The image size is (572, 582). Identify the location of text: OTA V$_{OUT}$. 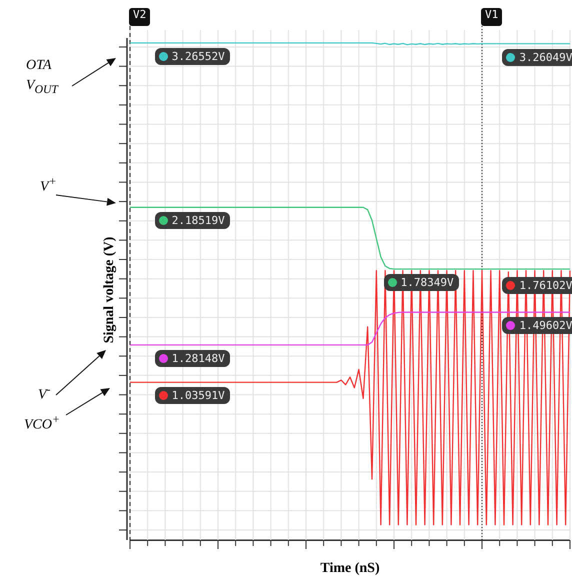
(43, 77).